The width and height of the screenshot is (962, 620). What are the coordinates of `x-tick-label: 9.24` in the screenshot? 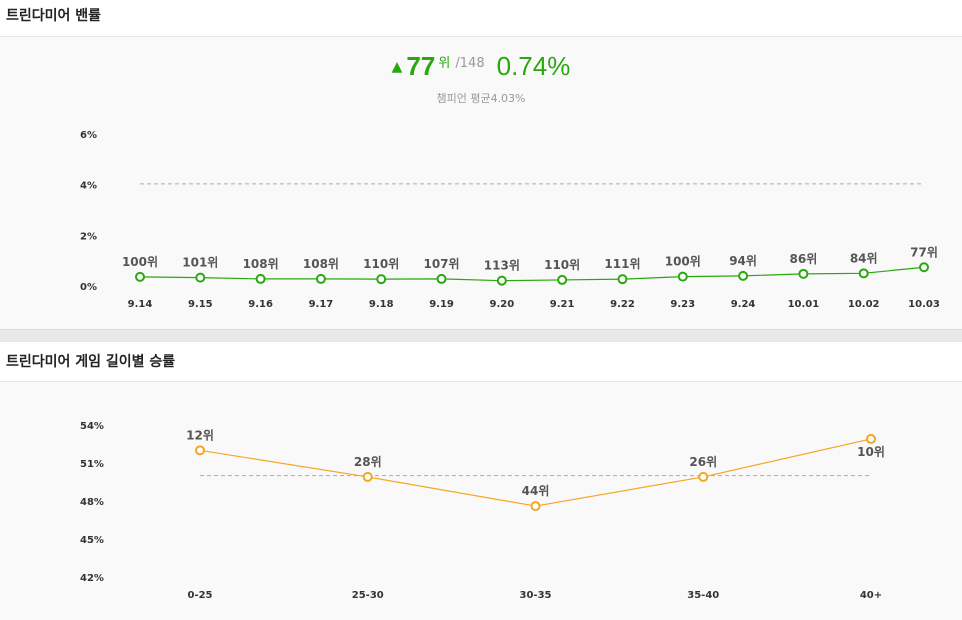 It's located at (743, 304).